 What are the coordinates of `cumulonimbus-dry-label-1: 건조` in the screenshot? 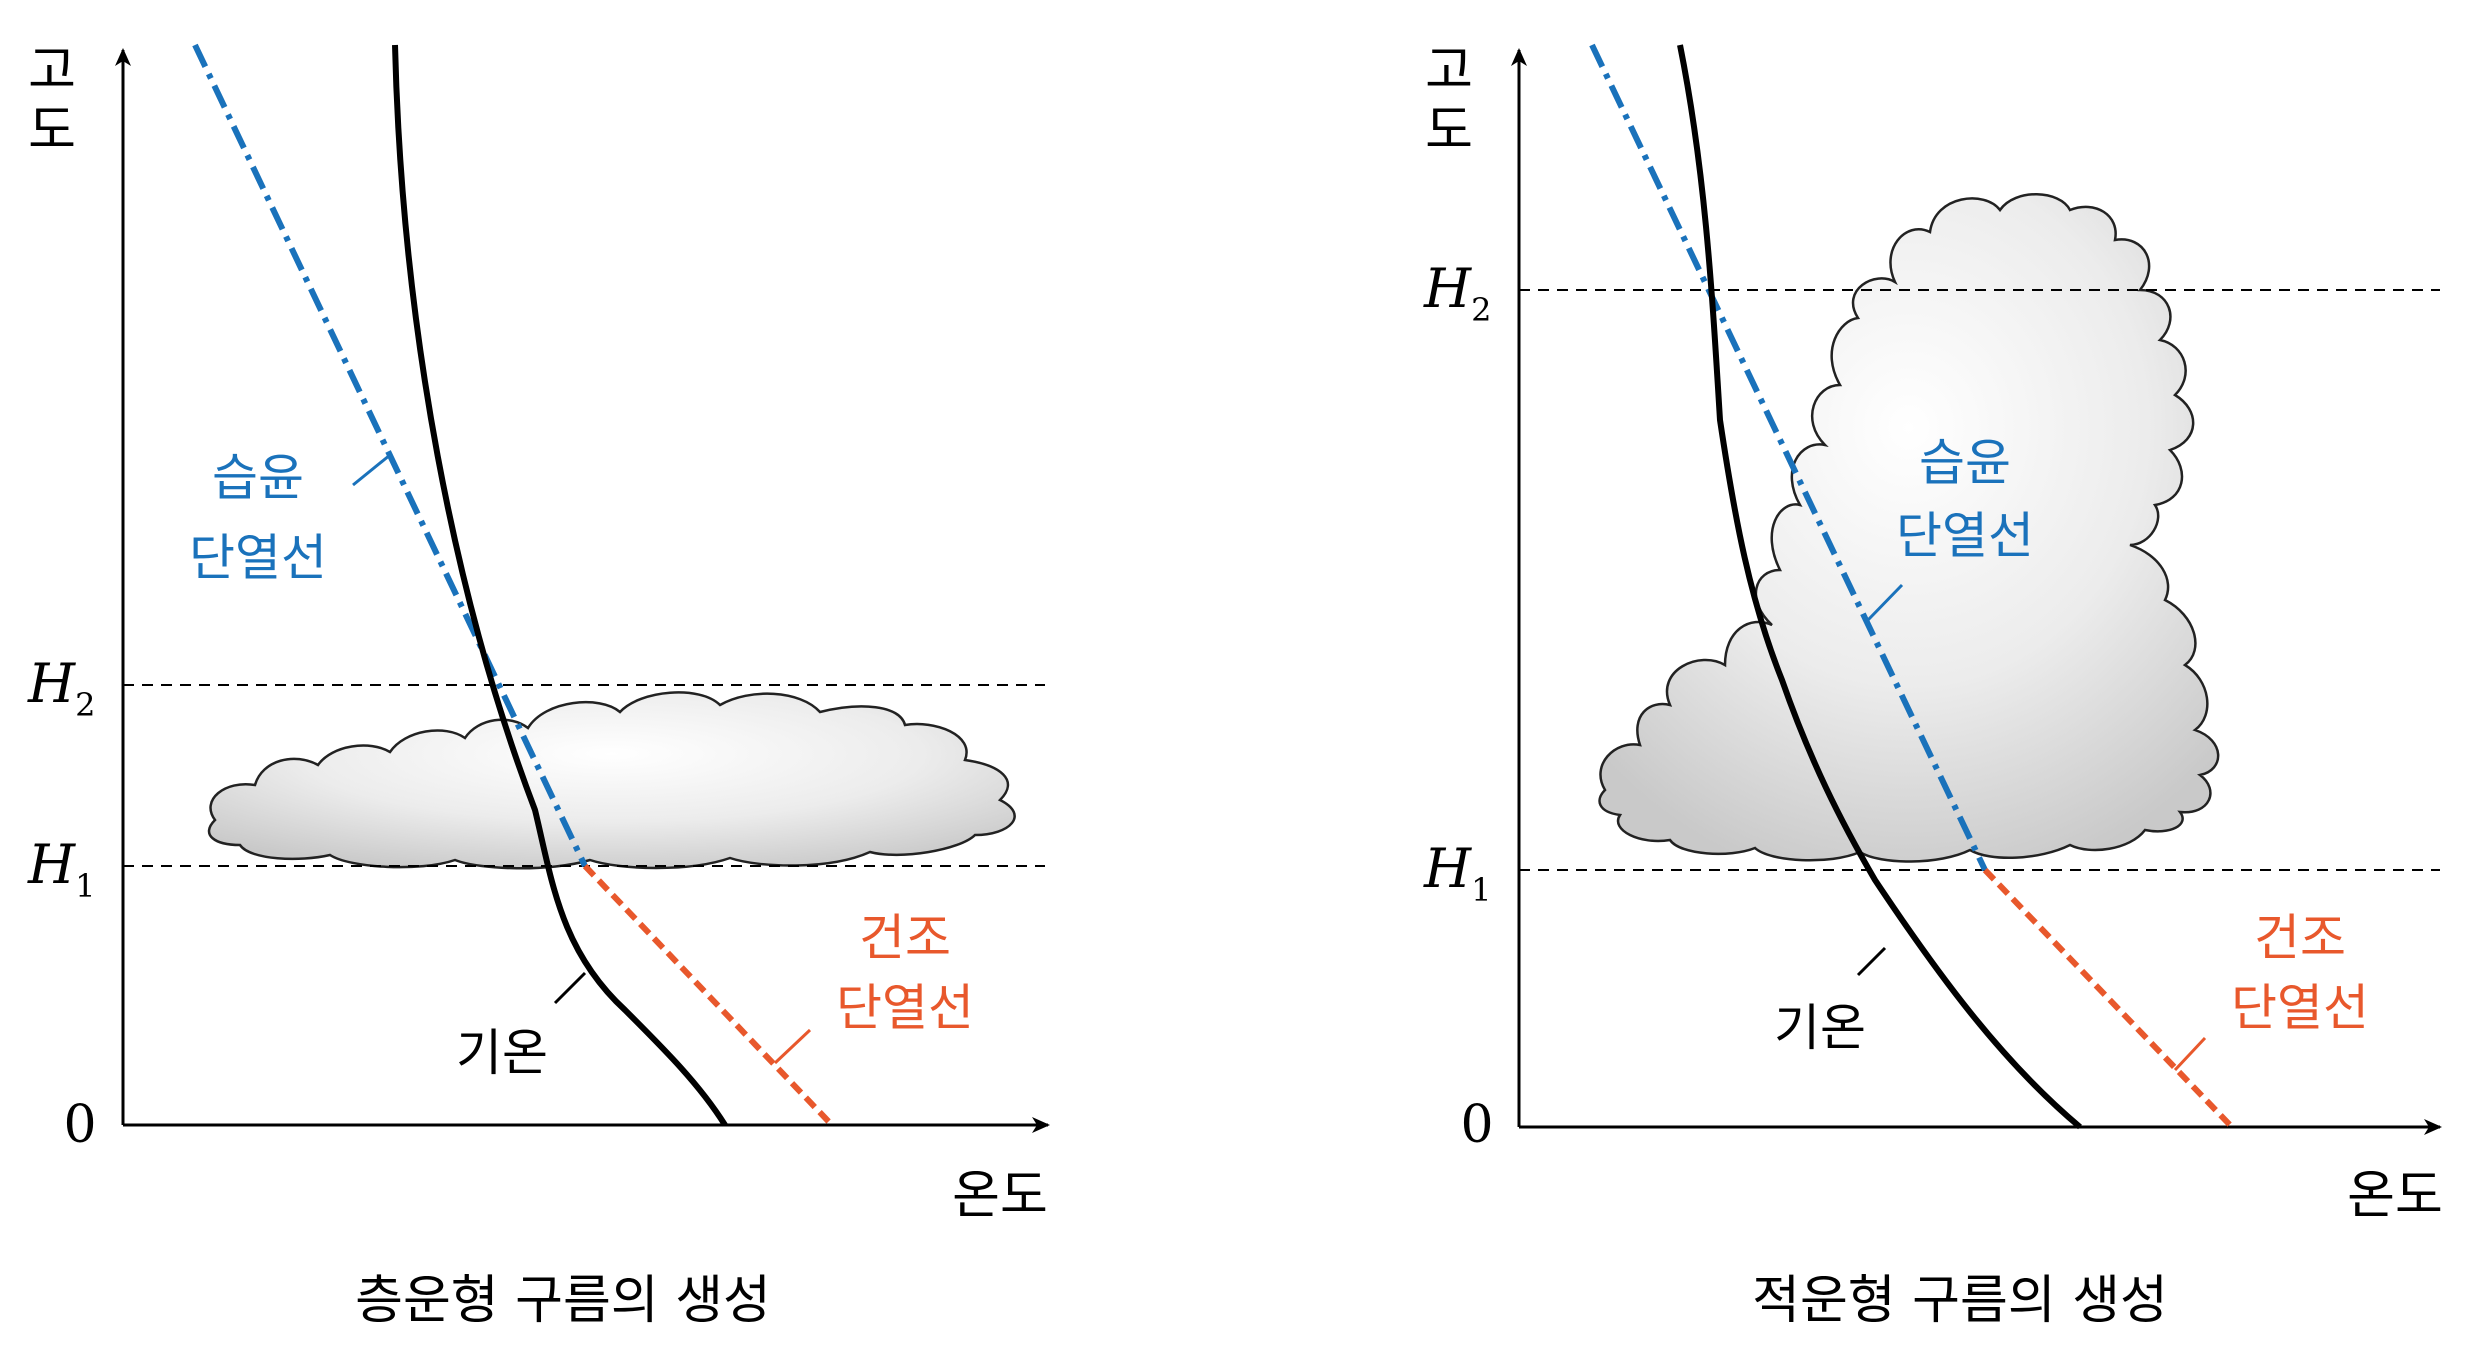 It's located at (2300, 938).